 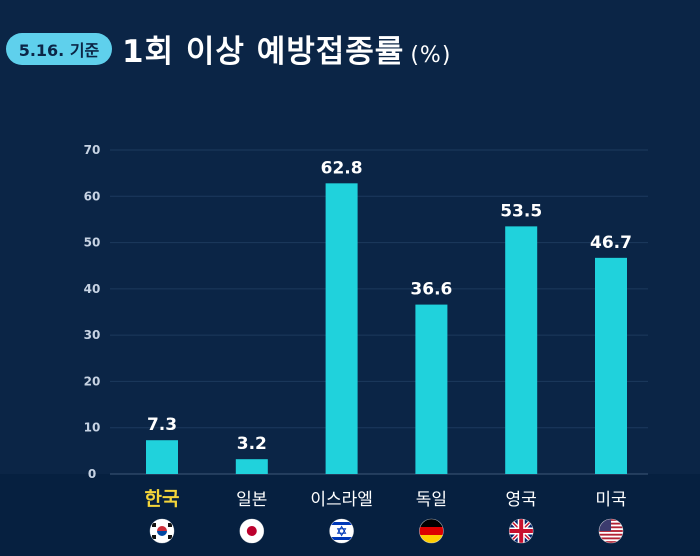 I want to click on category-label: 이스라엘, so click(x=341, y=500).